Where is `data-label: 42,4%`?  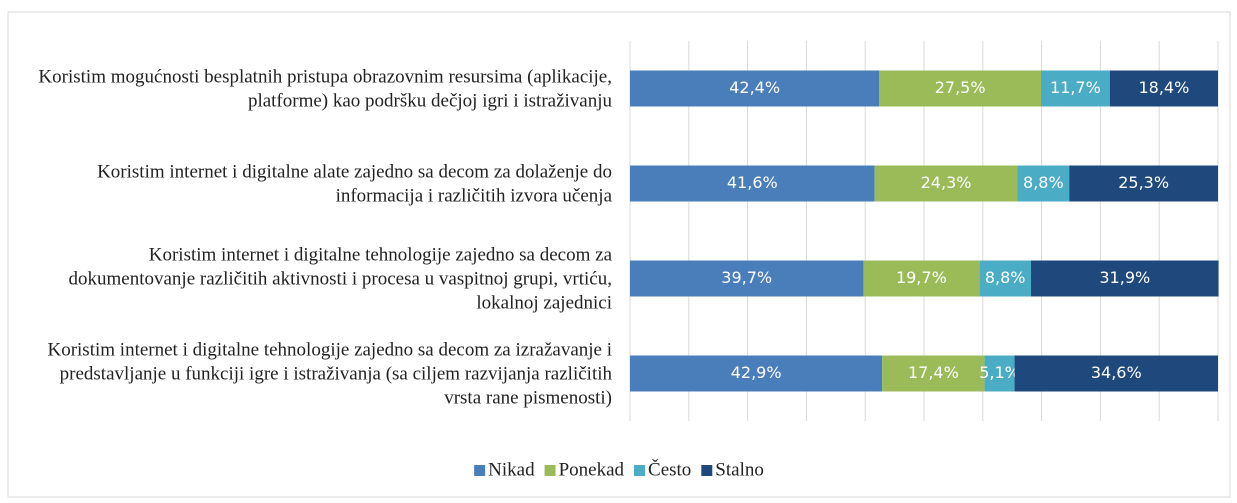
data-label: 42,4% is located at coordinates (754, 87).